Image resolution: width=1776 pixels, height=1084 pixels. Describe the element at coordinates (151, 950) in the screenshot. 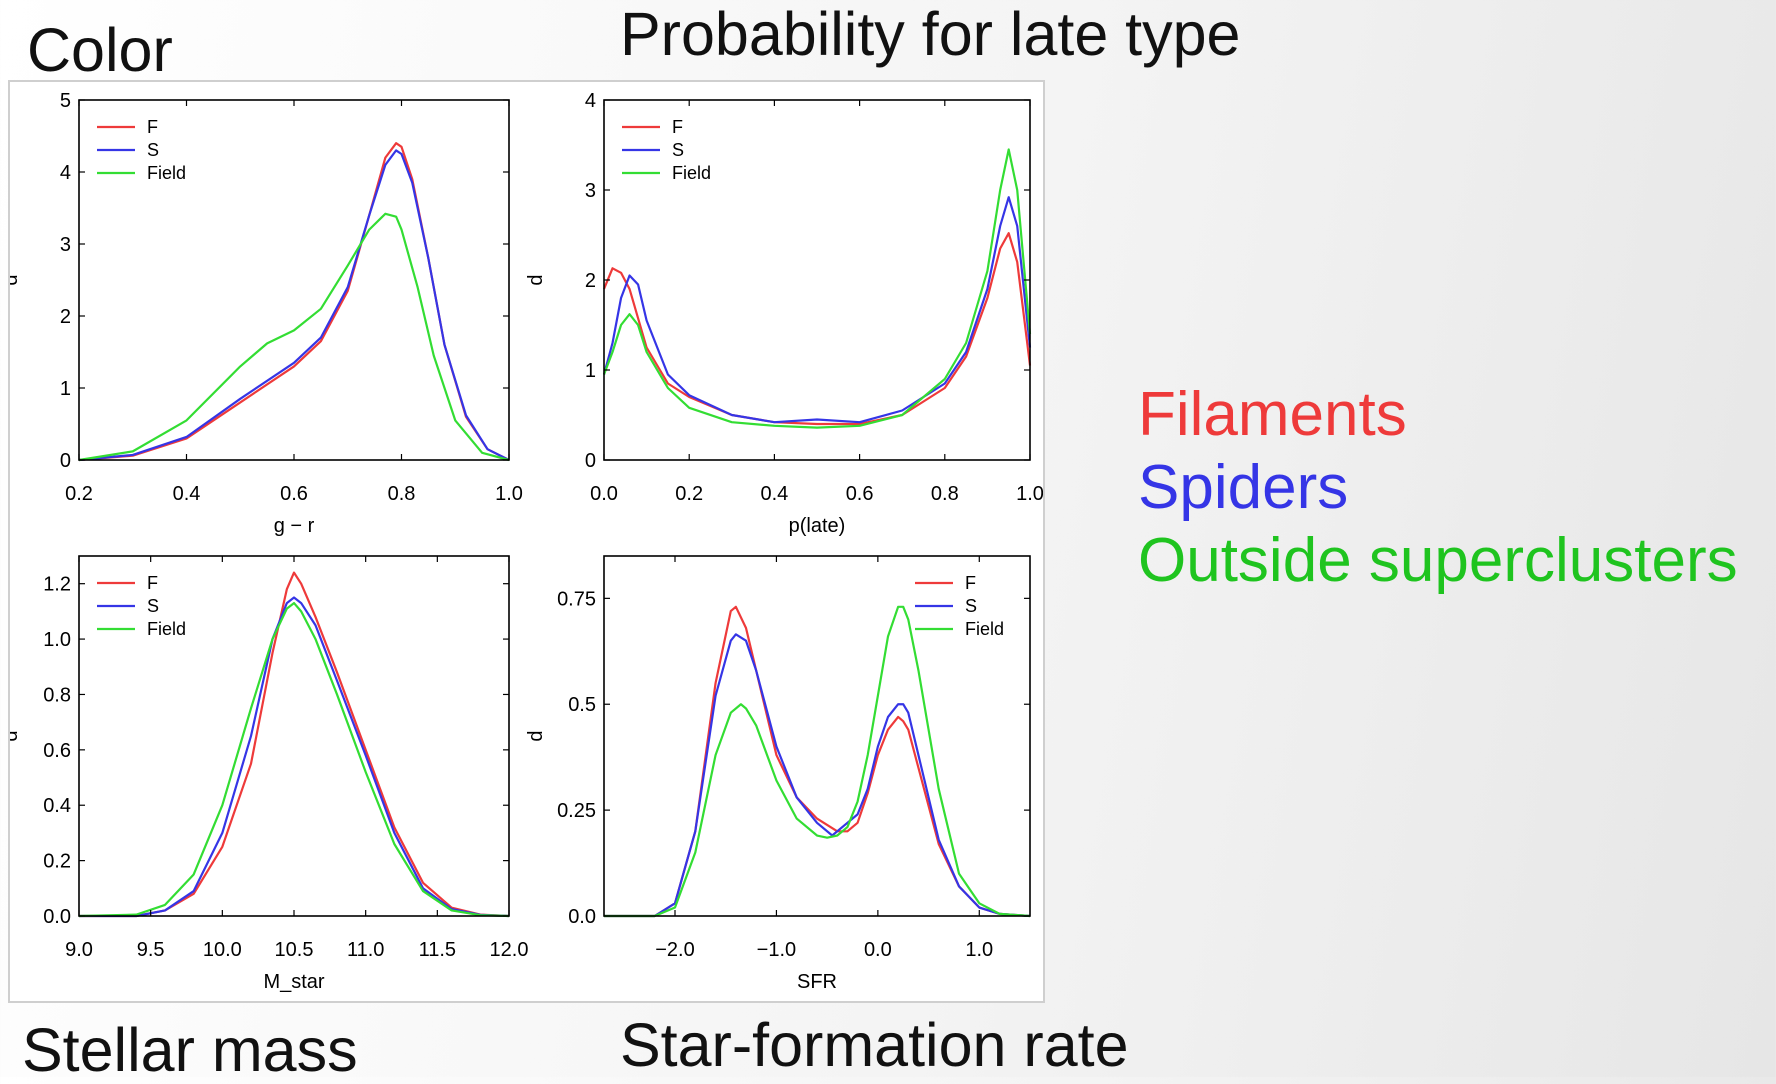

I see `x-tick-label: 9.5` at that location.